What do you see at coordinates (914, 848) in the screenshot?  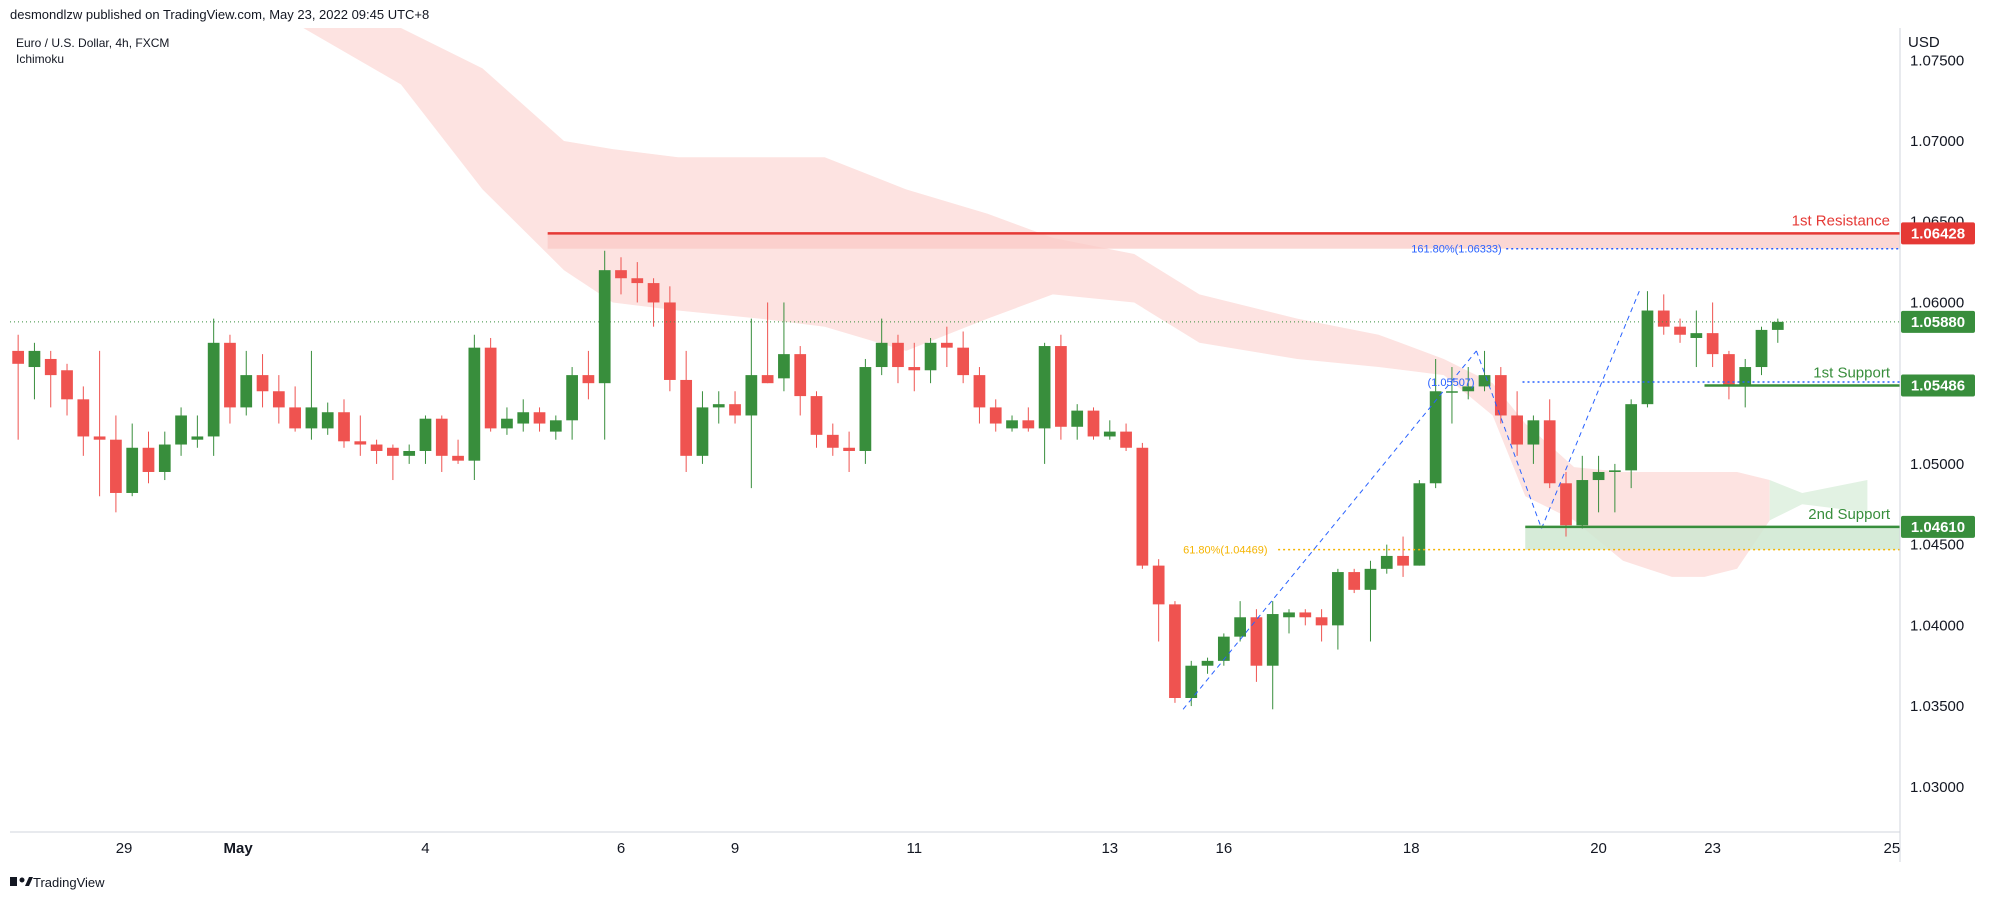 I see `x-tick-label: 11` at bounding box center [914, 848].